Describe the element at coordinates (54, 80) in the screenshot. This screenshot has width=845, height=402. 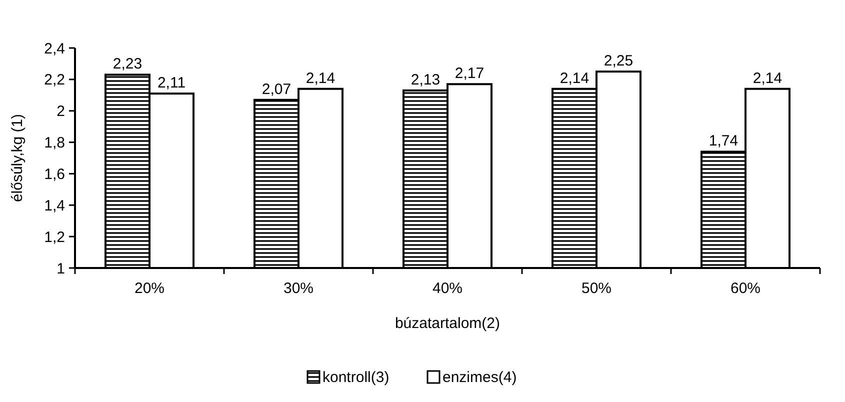
I see `y-tick-label: 2,2` at that location.